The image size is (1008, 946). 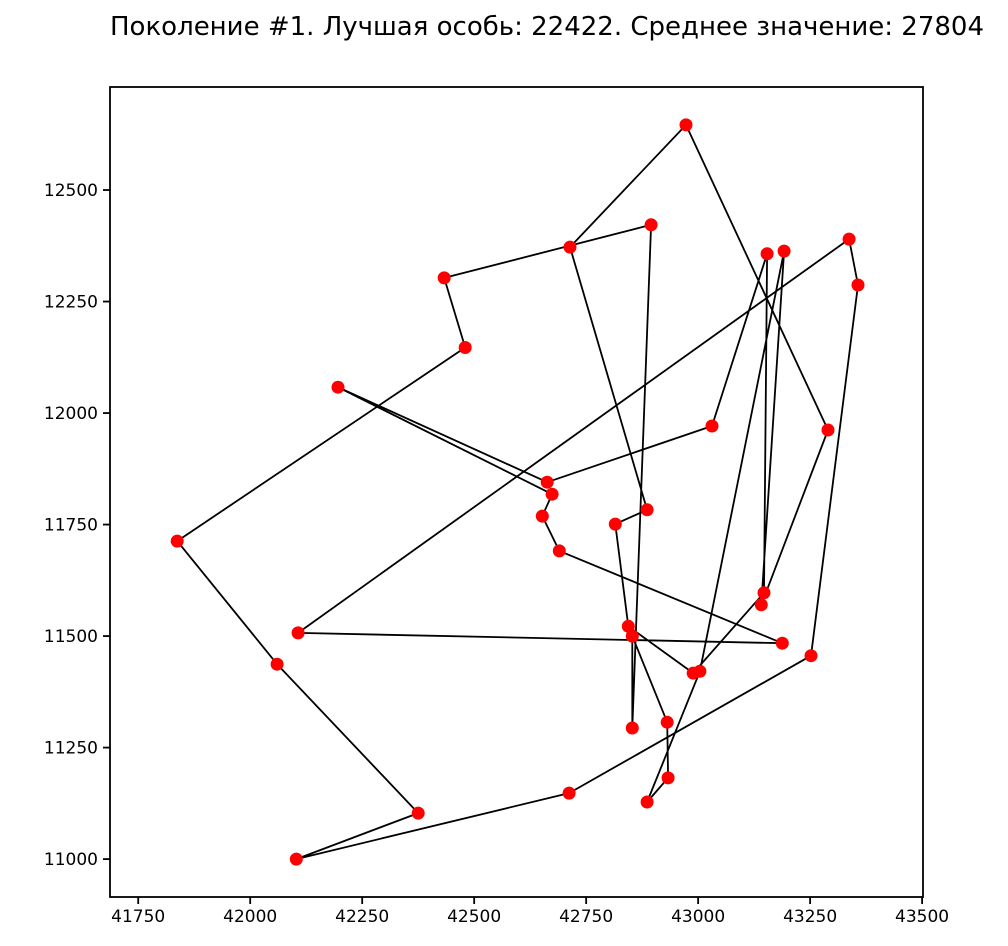 I want to click on x-axis-tick-label: 42500, so click(x=474, y=917).